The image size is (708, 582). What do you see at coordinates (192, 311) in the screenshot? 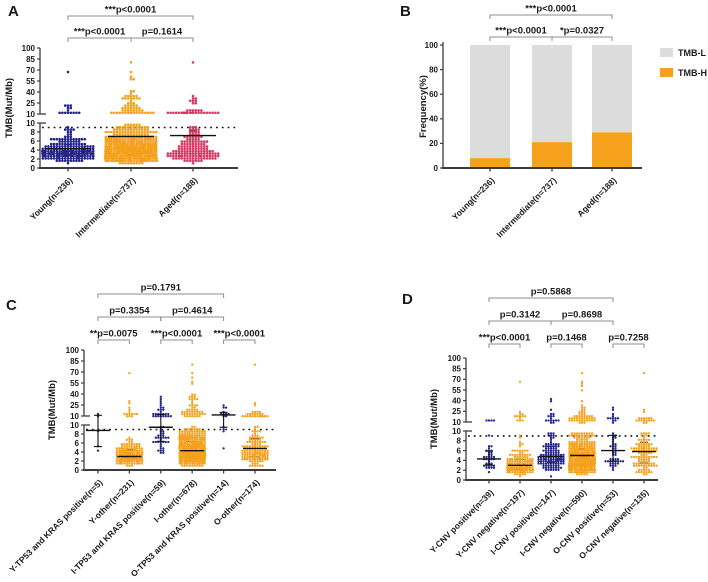
I see `svg-text: p=0.4614` at bounding box center [192, 311].